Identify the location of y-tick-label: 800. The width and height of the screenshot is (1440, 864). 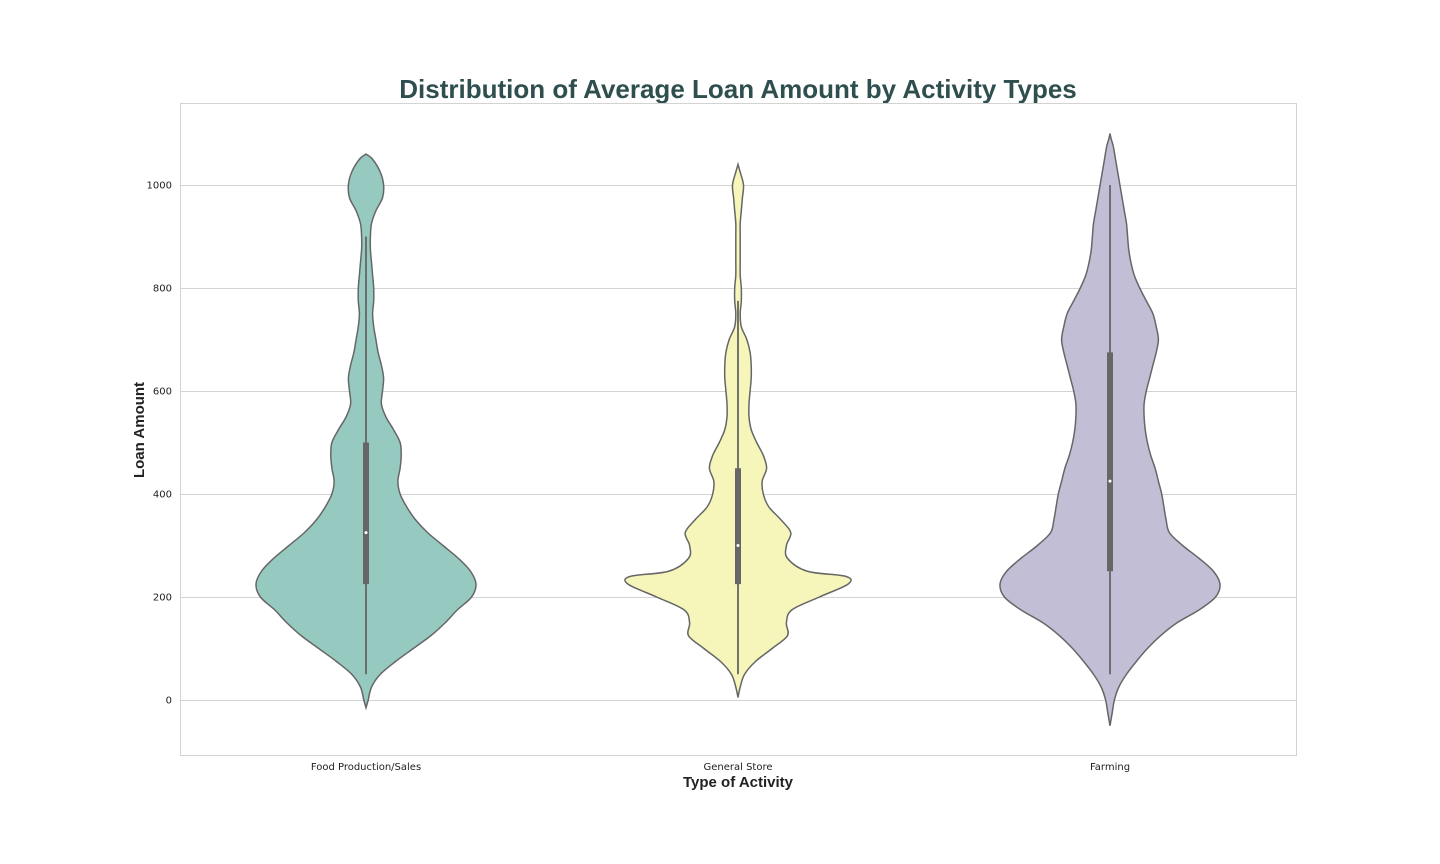
(162, 289).